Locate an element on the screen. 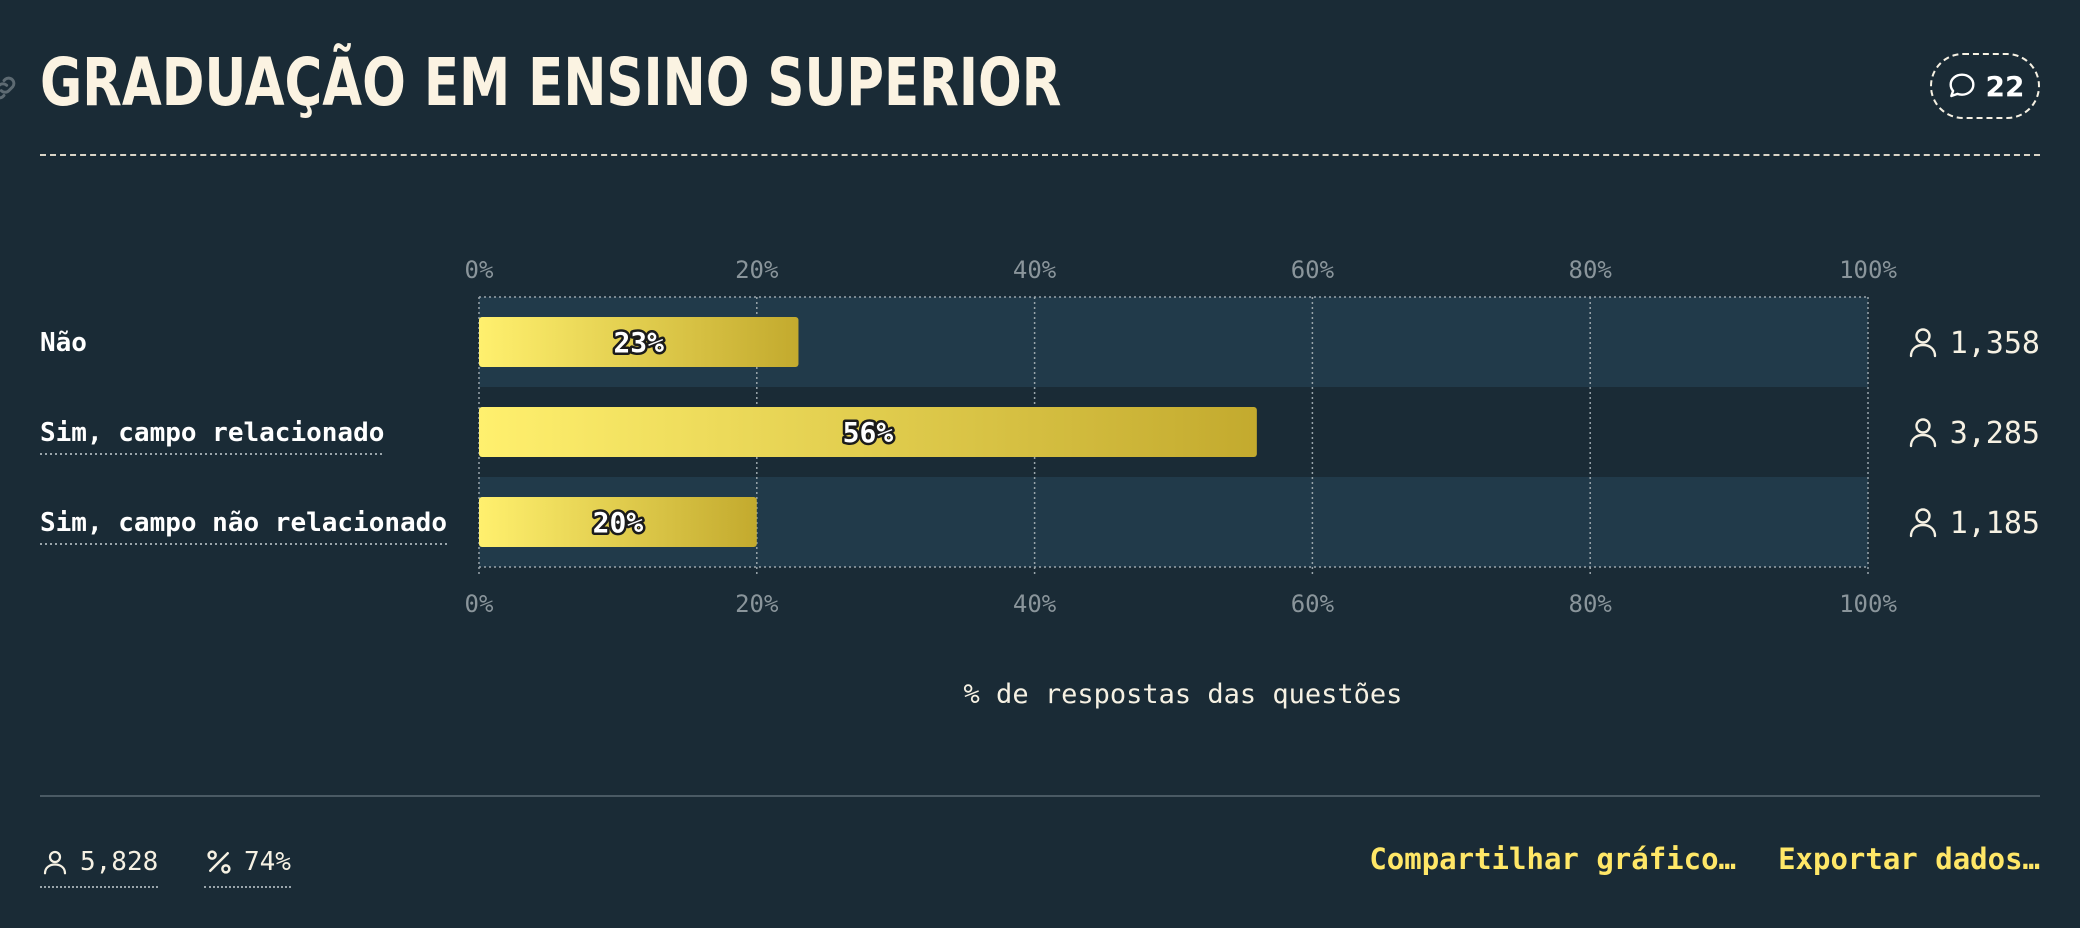 The image size is (2080, 928). x-tick-label-bottom: 80% is located at coordinates (1591, 604).